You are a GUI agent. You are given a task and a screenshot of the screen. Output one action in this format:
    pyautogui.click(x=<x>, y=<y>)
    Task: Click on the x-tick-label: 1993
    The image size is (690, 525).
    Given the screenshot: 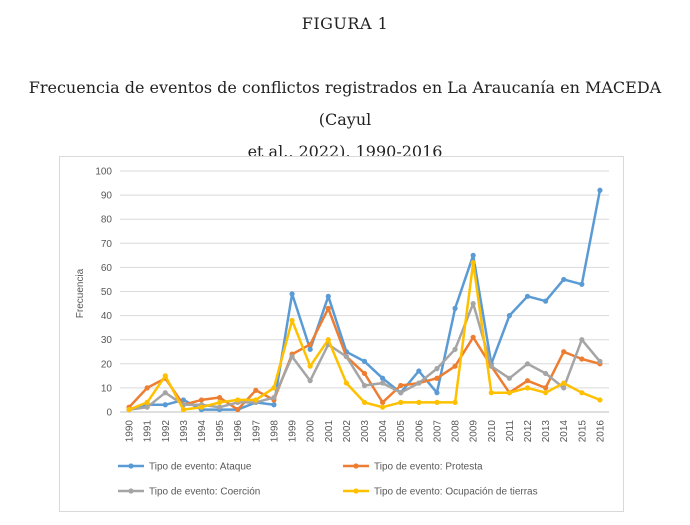 What is the action you would take?
    pyautogui.click(x=184, y=431)
    